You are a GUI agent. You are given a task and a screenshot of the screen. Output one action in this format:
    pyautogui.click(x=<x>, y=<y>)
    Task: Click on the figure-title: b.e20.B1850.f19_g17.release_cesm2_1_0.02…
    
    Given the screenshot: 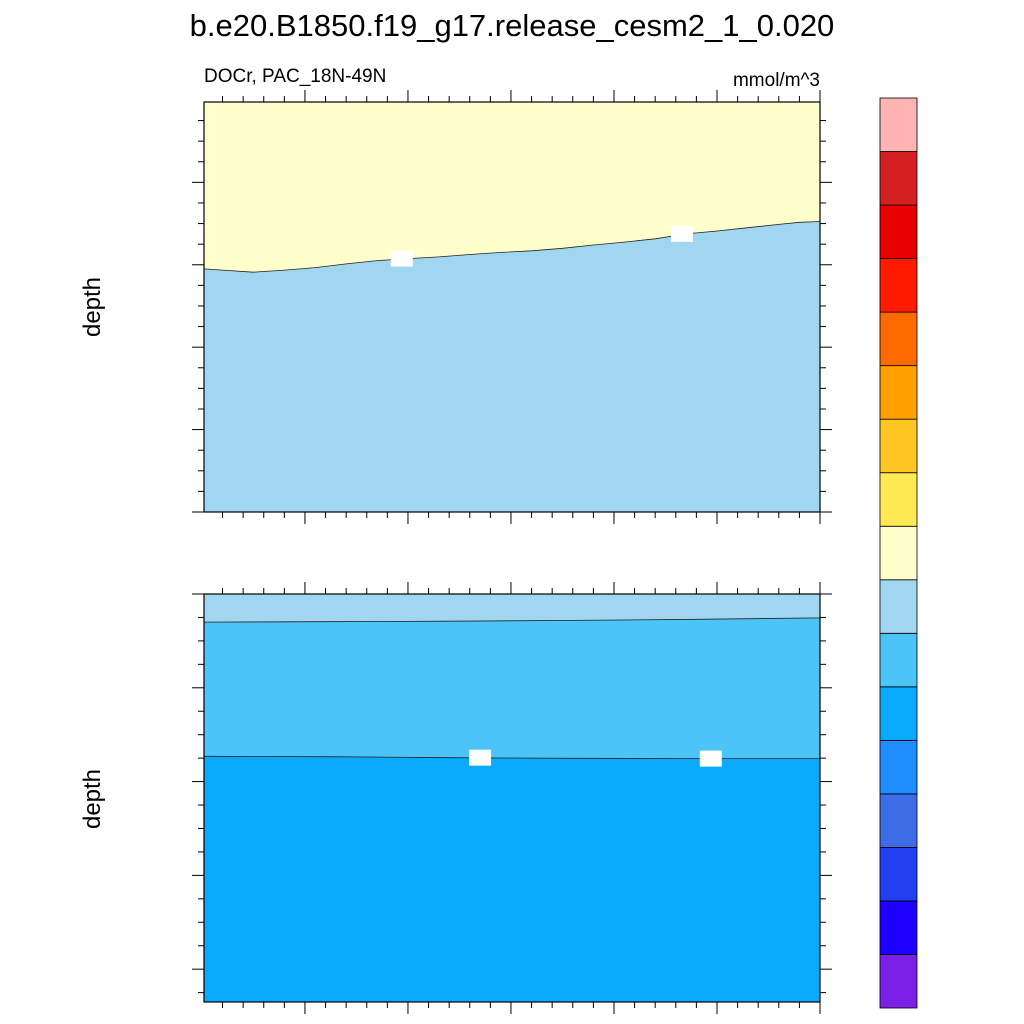 What is the action you would take?
    pyautogui.click(x=512, y=25)
    